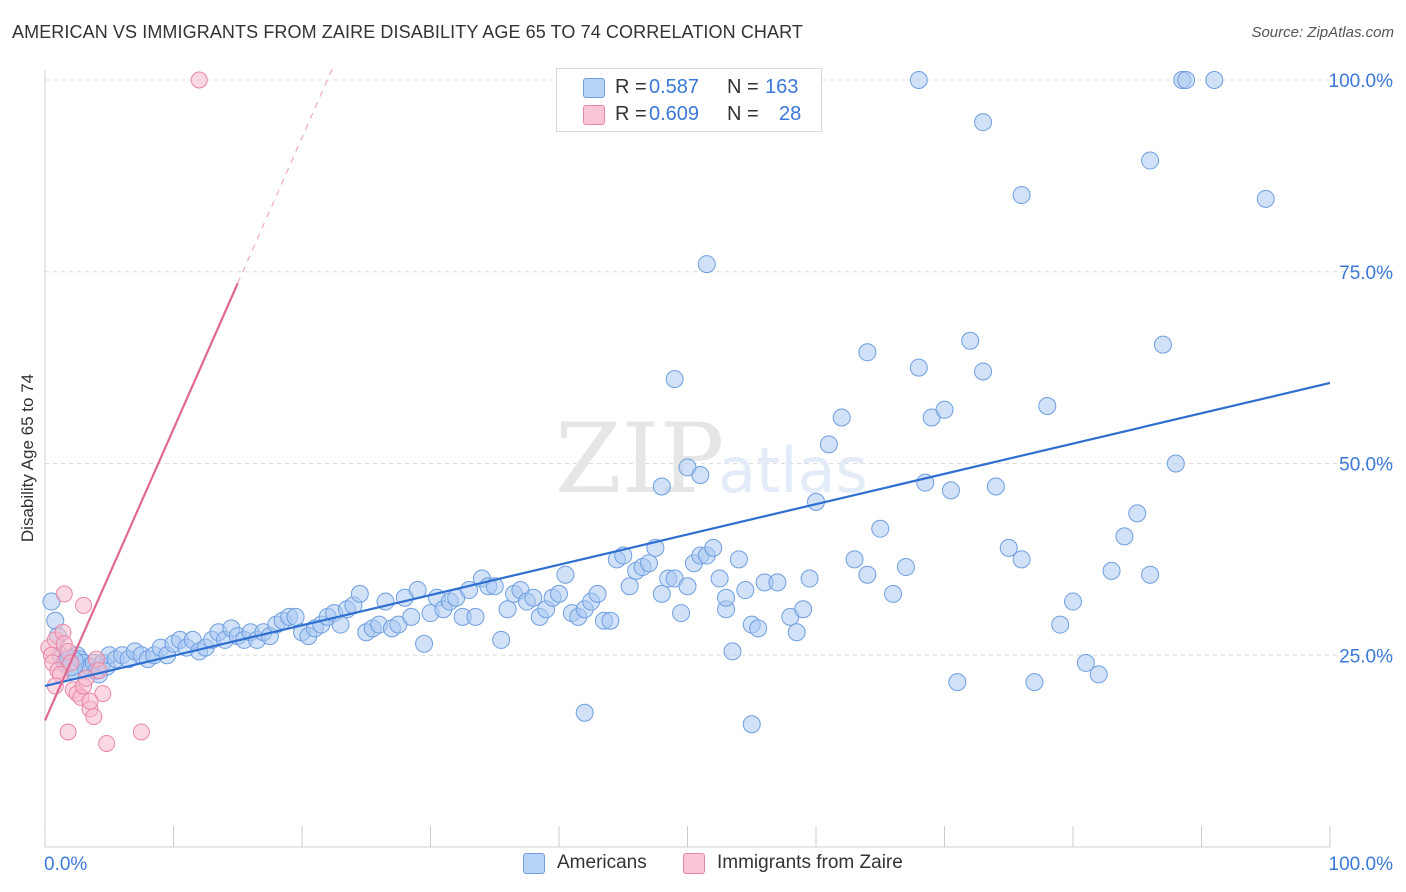 The width and height of the screenshot is (1406, 892). Describe the element at coordinates (782, 87) in the screenshot. I see `n-value: 163` at that location.